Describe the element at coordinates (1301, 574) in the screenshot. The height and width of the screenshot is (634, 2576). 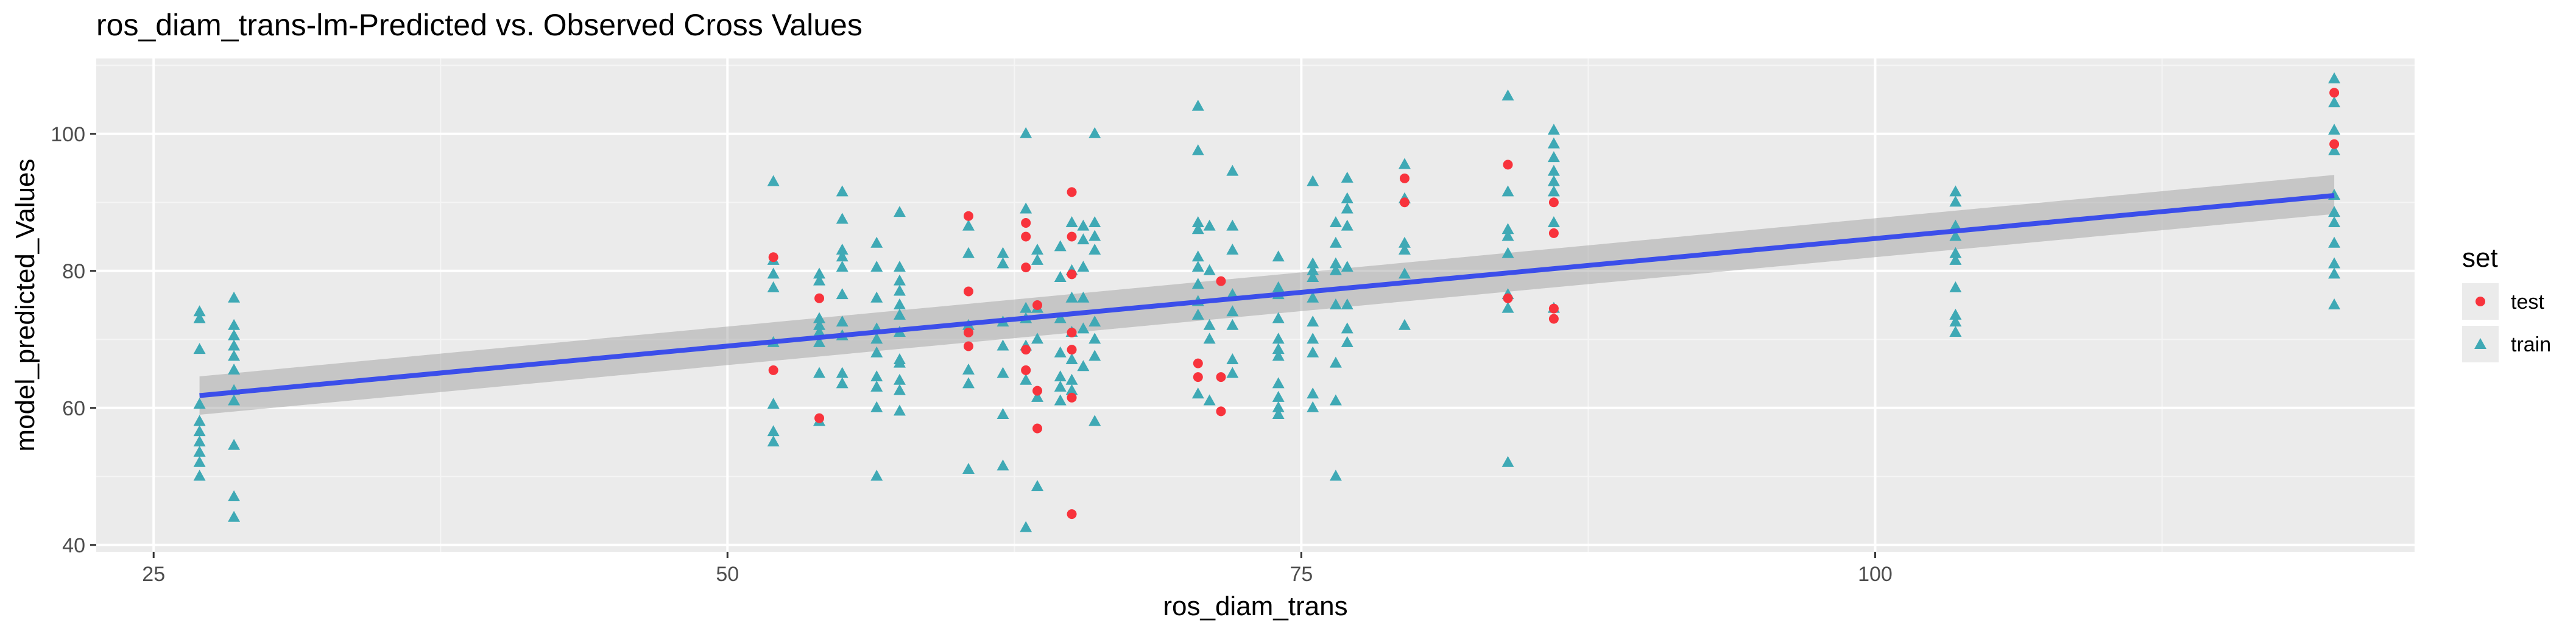
I see `x-tick-label: 75` at that location.